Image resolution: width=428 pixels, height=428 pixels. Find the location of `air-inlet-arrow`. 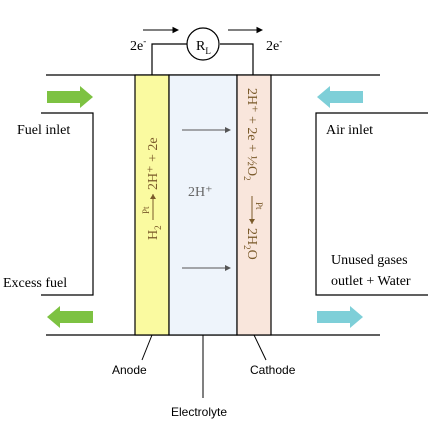

air-inlet-arrow is located at coordinates (340, 97).